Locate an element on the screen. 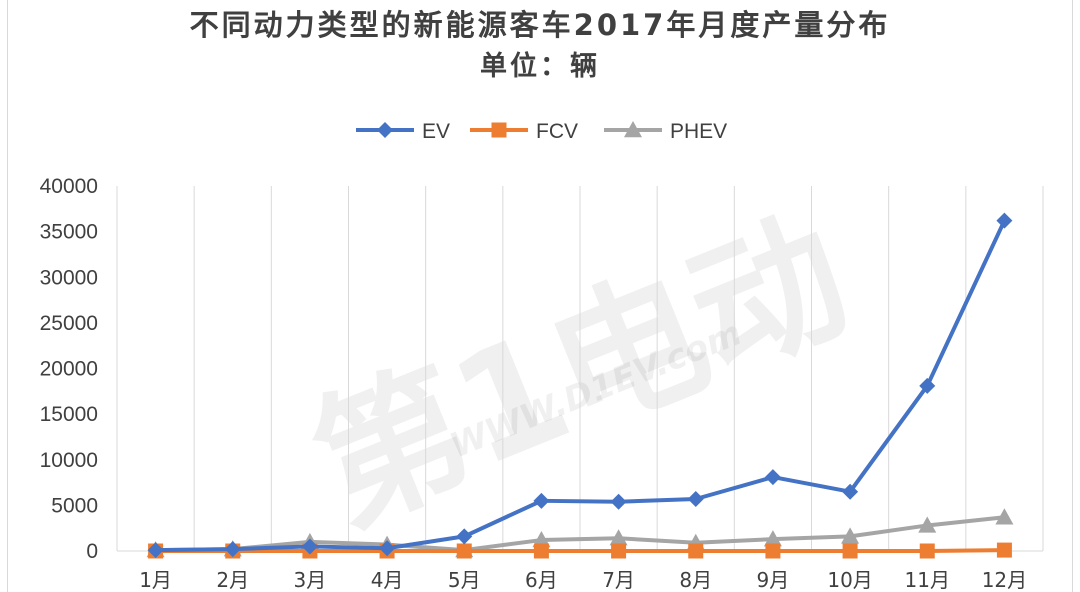 The image size is (1080, 592). legend-marker-phev is located at coordinates (633, 129).